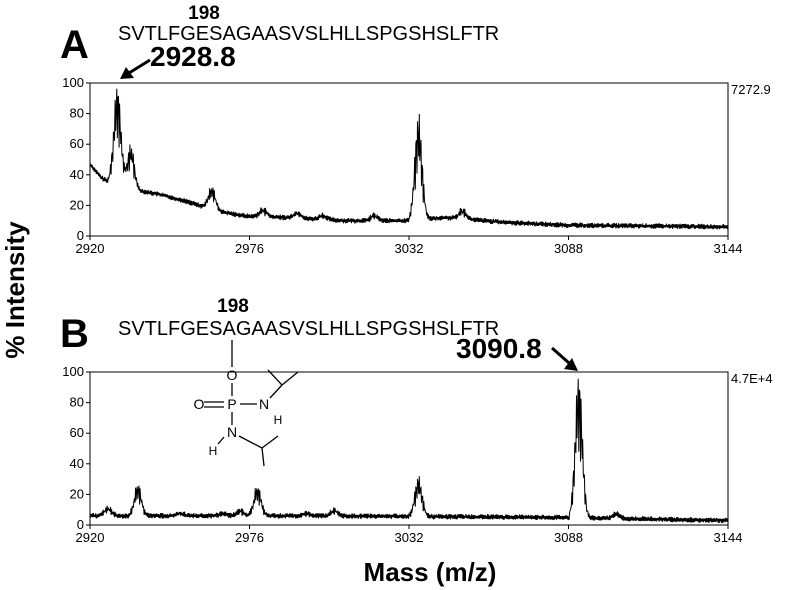  Describe the element at coordinates (263, 457) in the screenshot. I see `bond-ch2-me2` at that location.